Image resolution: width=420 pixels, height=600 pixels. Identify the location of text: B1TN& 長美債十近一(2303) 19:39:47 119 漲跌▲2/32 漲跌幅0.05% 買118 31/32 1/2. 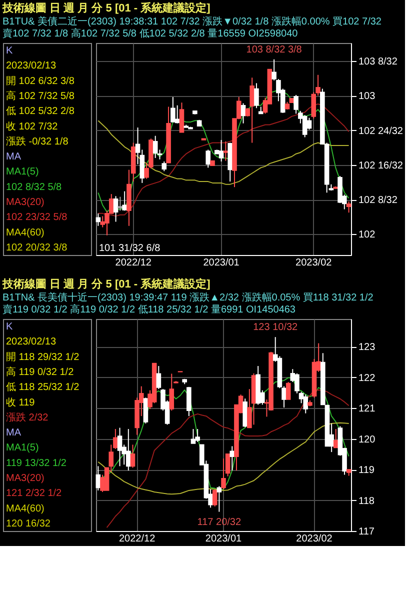
(188, 298).